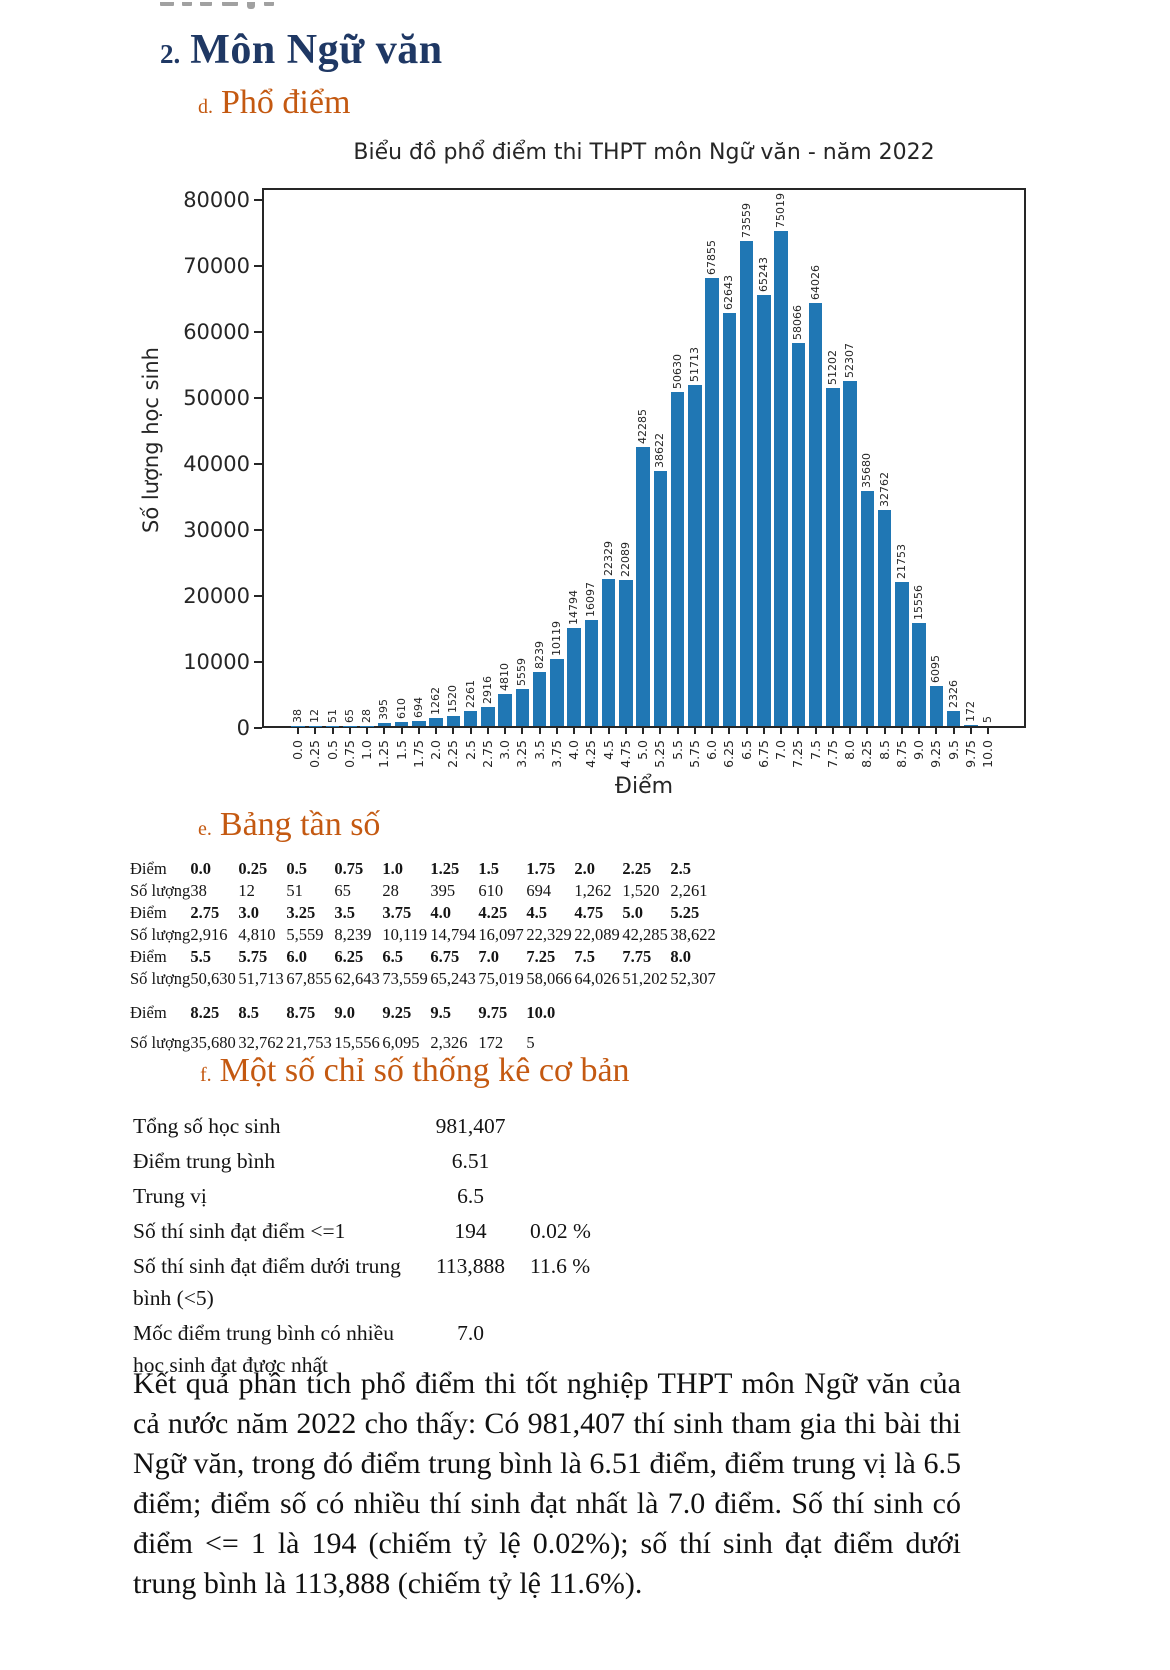  What do you see at coordinates (419, 723) in the screenshot?
I see `bar-1.75` at bounding box center [419, 723].